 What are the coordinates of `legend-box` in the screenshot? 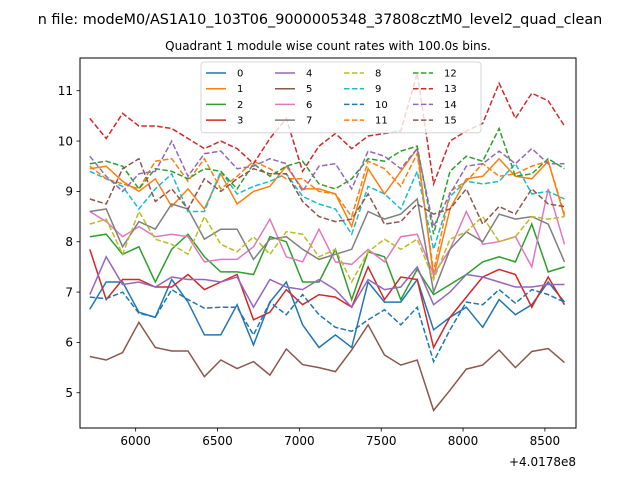 It's located at (341, 97).